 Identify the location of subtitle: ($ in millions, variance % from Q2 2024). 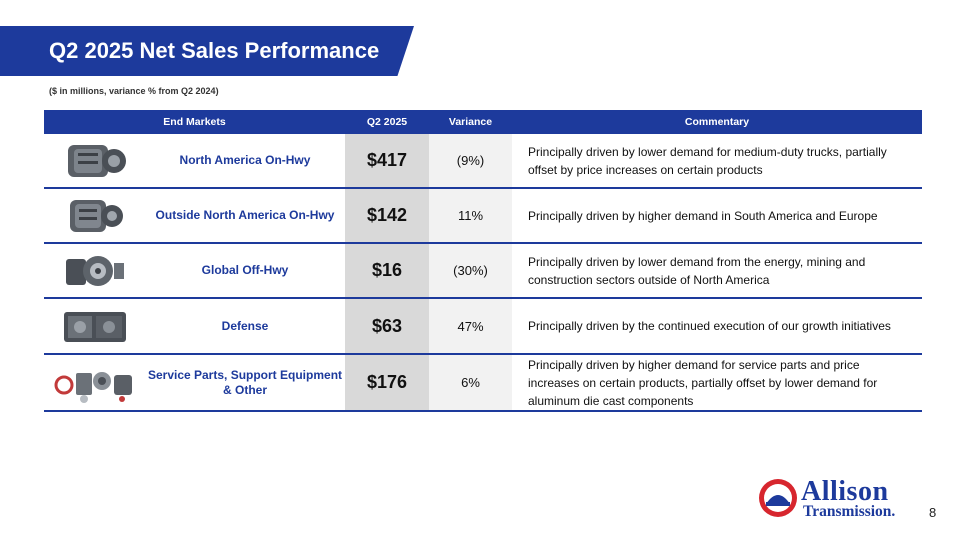
(134, 91).